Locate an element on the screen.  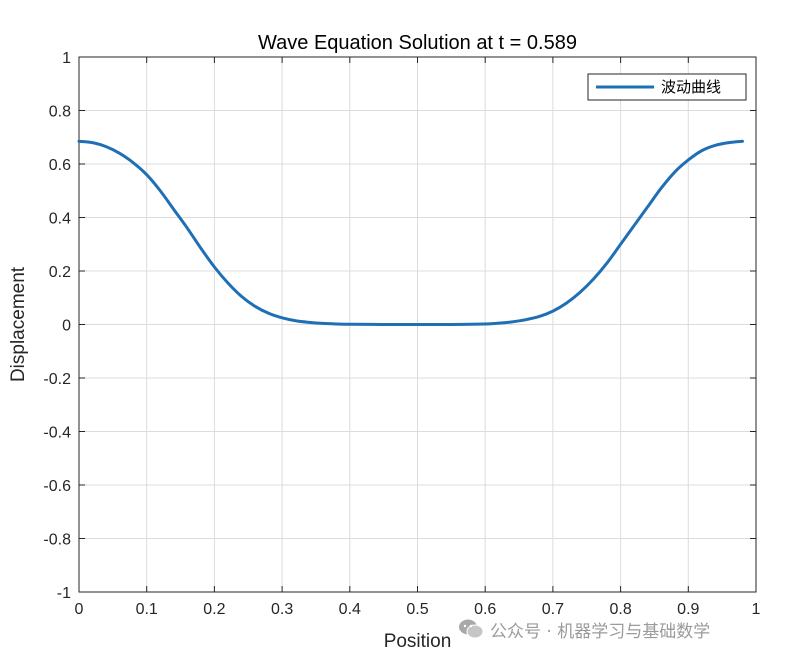
y-tick-label: -0.6 is located at coordinates (57, 486).